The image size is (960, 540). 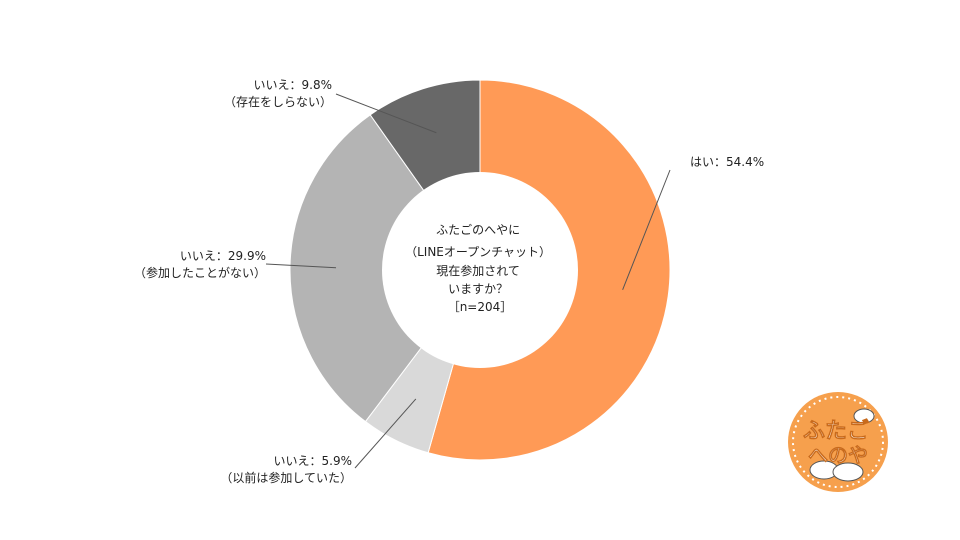 What do you see at coordinates (199, 273) in the screenshot?
I see `label-iie-never-sub: （参加したことがない）` at bounding box center [199, 273].